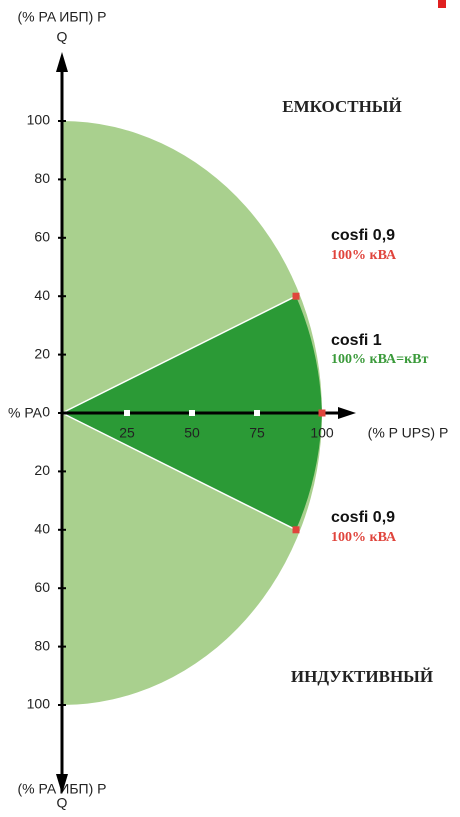 The height and width of the screenshot is (817, 460). What do you see at coordinates (408, 433) in the screenshot?
I see `x-axis-label: (% P UPS) P` at bounding box center [408, 433].